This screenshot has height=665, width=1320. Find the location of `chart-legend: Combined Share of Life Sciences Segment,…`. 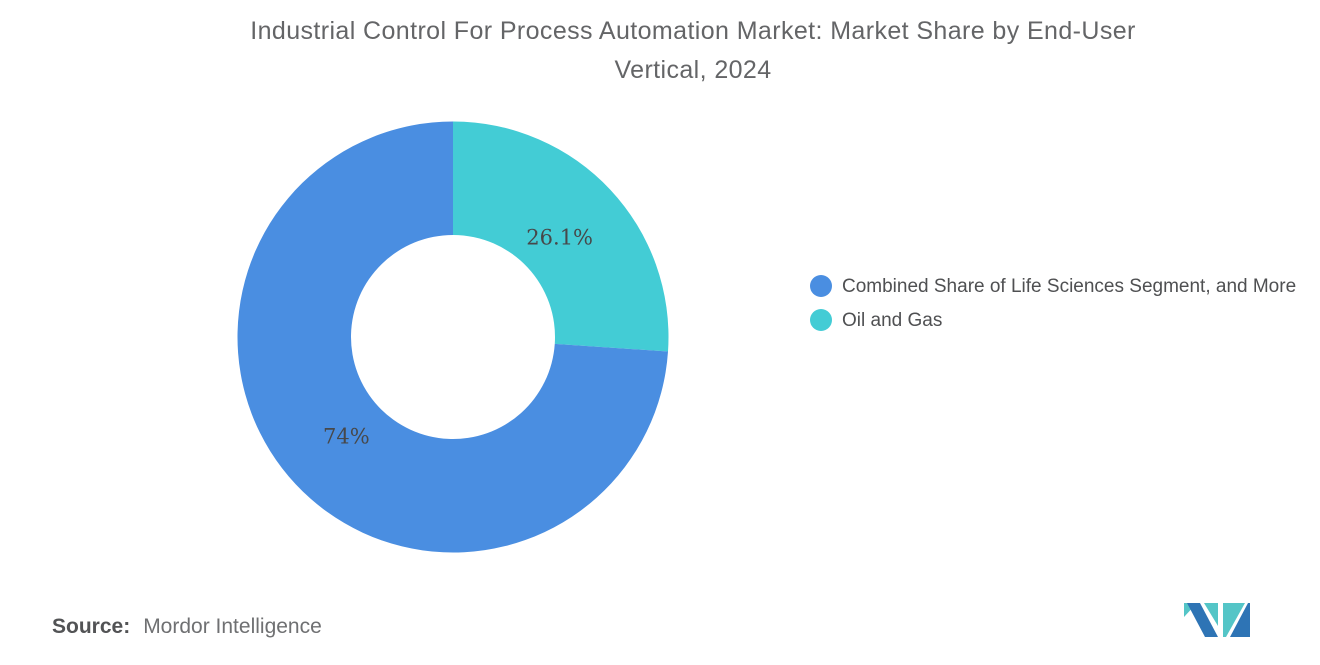

chart-legend: Combined Share of Life Sciences Segment,… is located at coordinates (1053, 303).